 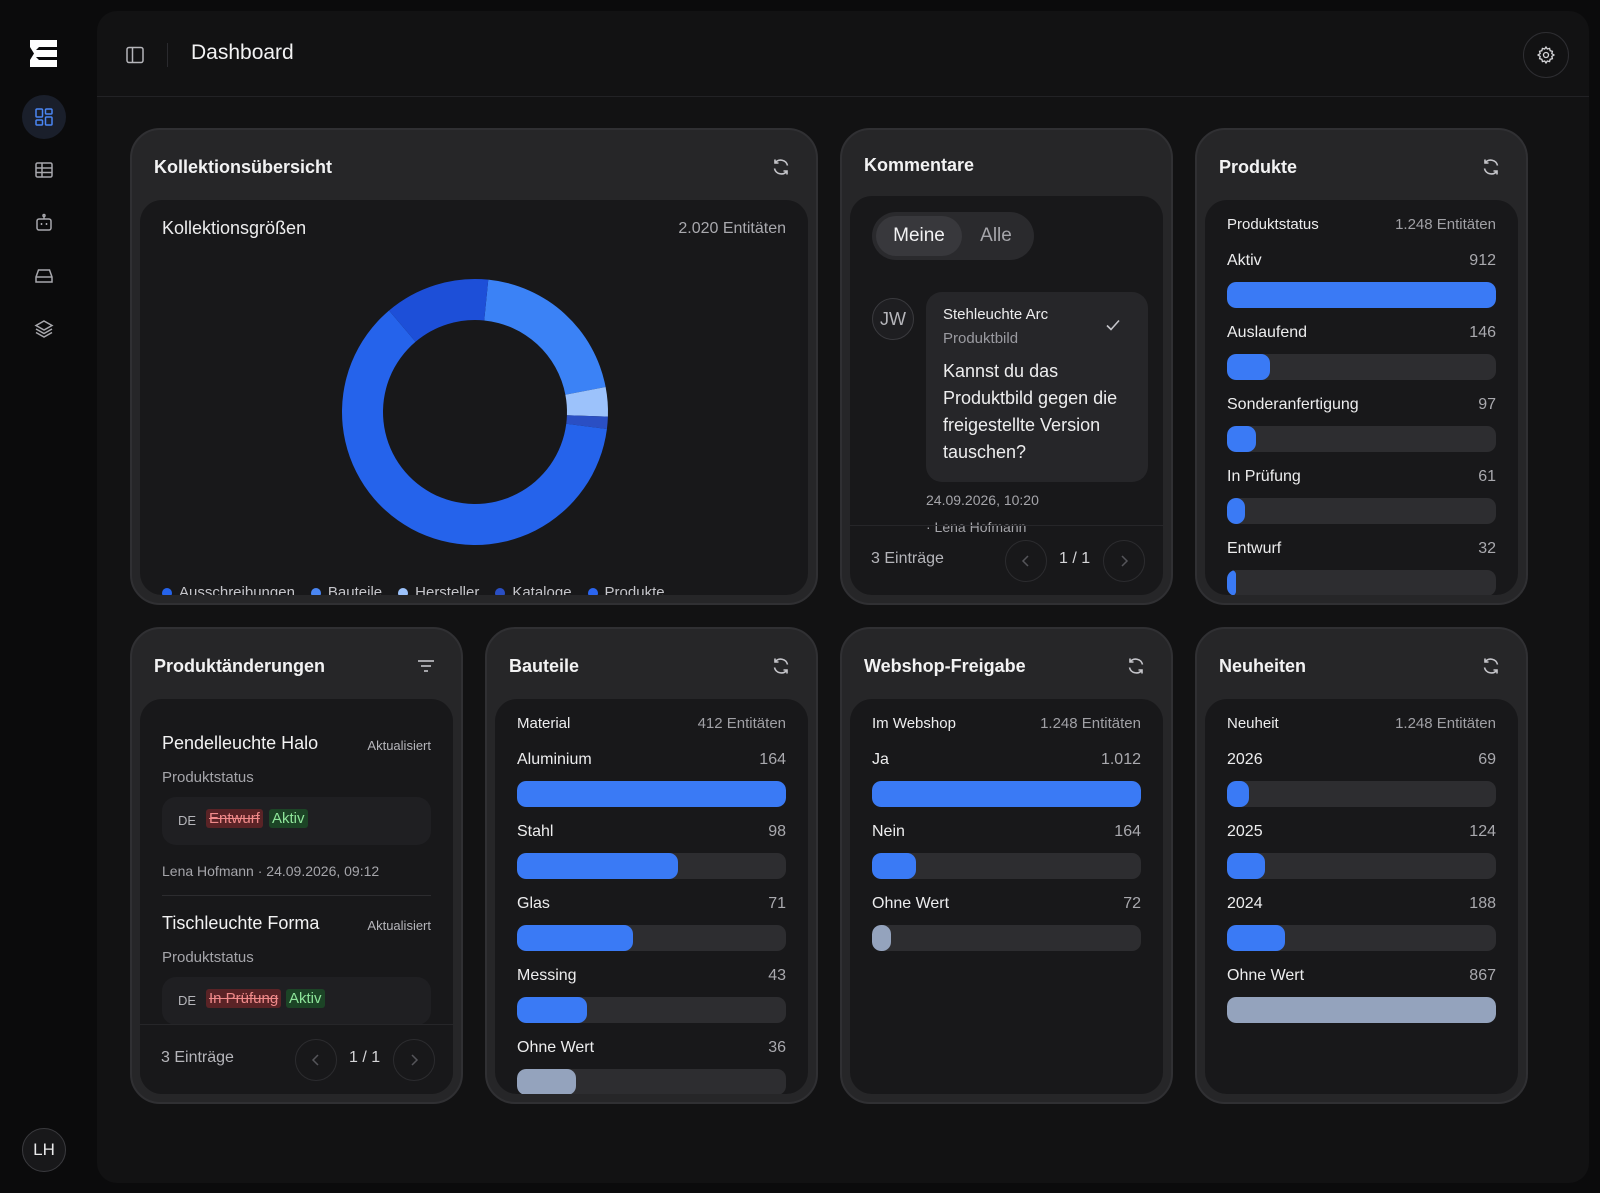 I want to click on bar-value: 912, so click(x=1482, y=260).